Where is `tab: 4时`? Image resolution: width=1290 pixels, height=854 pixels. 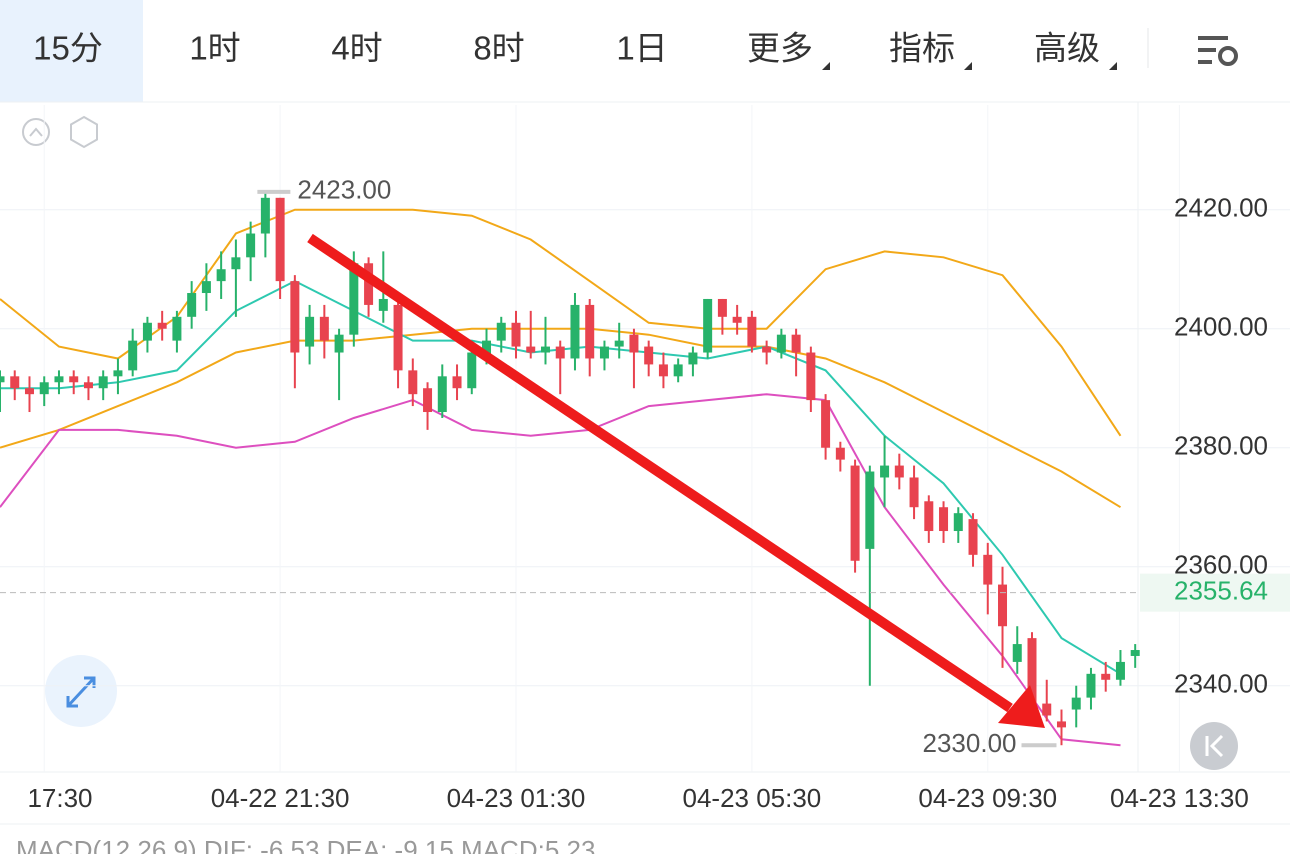
tab: 4时 is located at coordinates (356, 48).